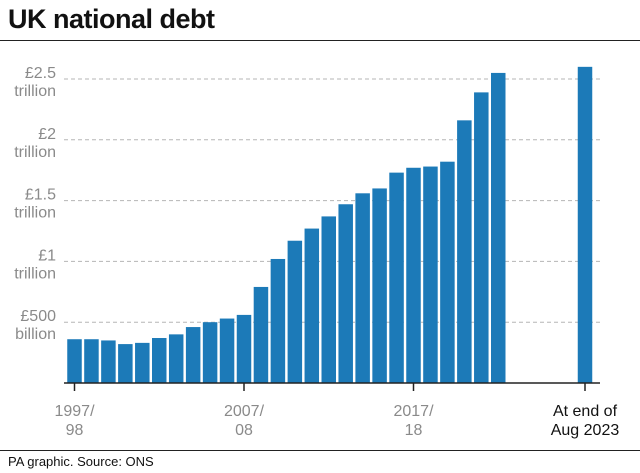 The image size is (640, 473). I want to click on x-tick-label: 98, so click(75, 430).